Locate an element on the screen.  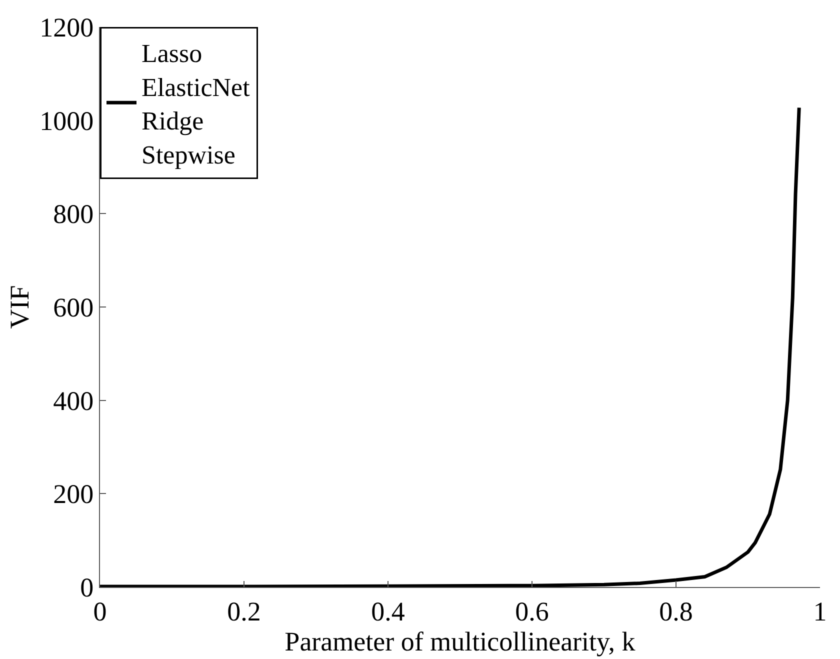
y-tick-label: 0 is located at coordinates (87, 587).